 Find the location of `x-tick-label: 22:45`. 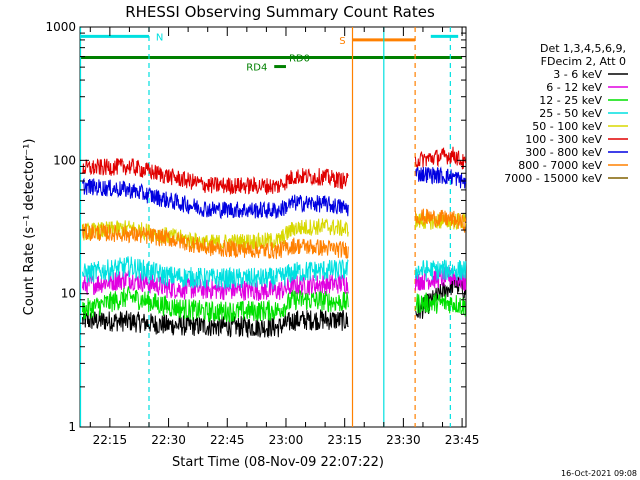

x-tick-label: 22:45 is located at coordinates (227, 440).